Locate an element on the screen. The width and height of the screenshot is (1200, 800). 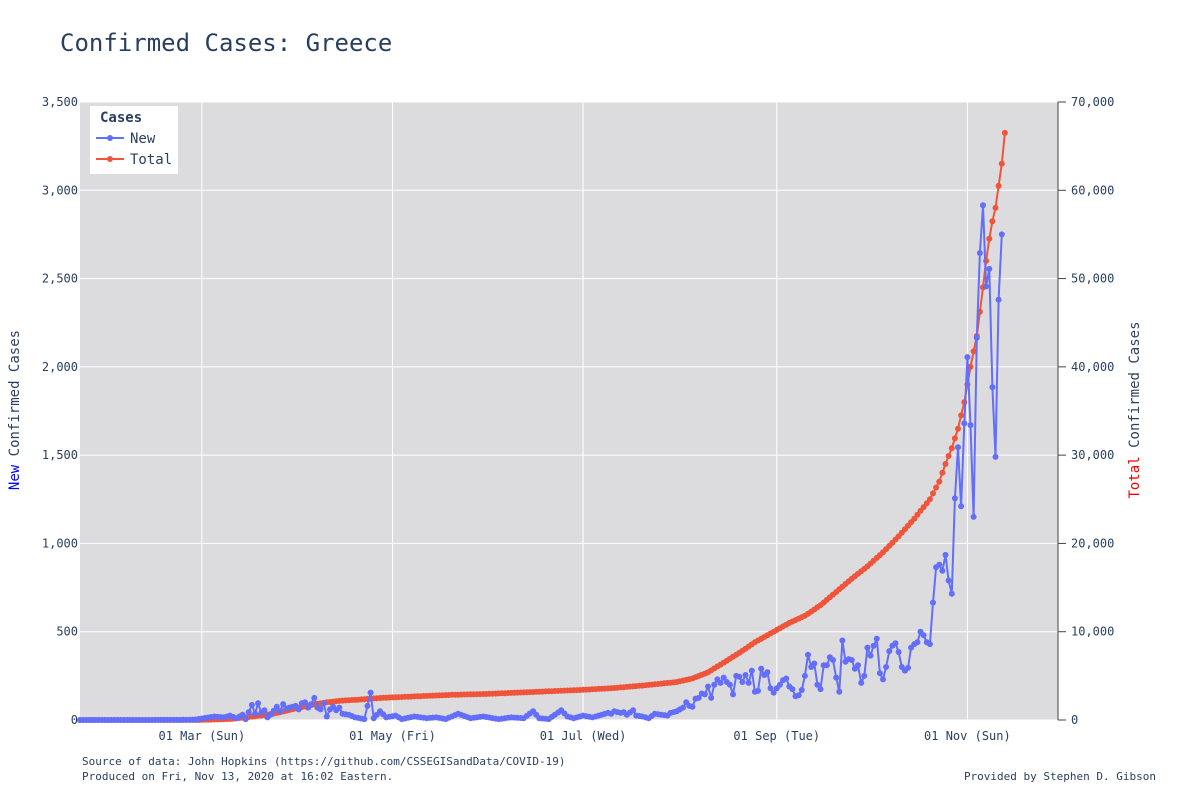
y-right-axis-title: Total Confirmed Cases is located at coordinates (1135, 409).